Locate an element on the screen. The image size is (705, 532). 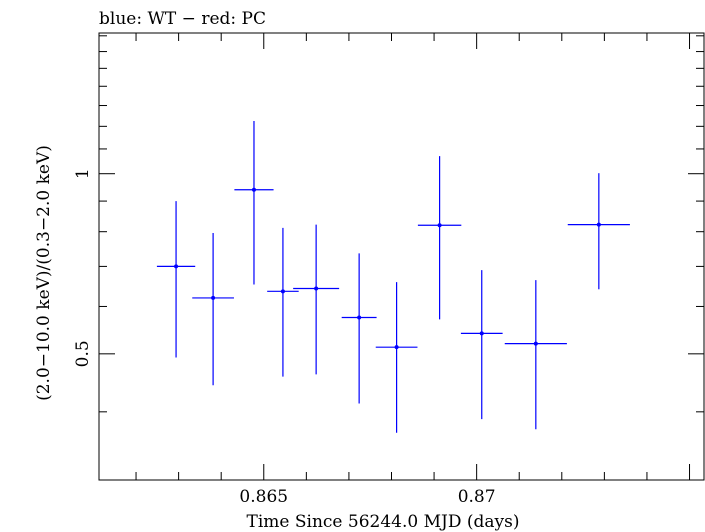
x-tick-label: 0.865 is located at coordinates (263, 497).